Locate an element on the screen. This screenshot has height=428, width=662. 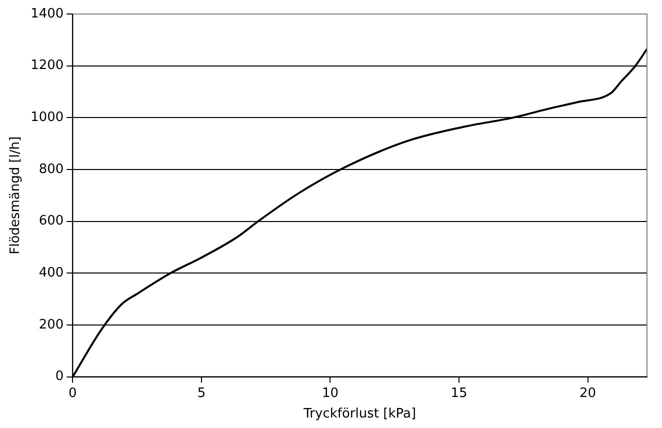
y-tick-label: 200 is located at coordinates (51, 324).